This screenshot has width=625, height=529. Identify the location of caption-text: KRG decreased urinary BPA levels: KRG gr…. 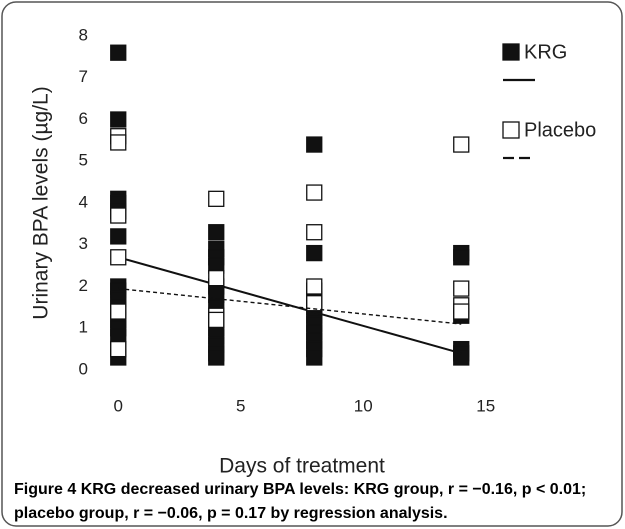
(300, 501).